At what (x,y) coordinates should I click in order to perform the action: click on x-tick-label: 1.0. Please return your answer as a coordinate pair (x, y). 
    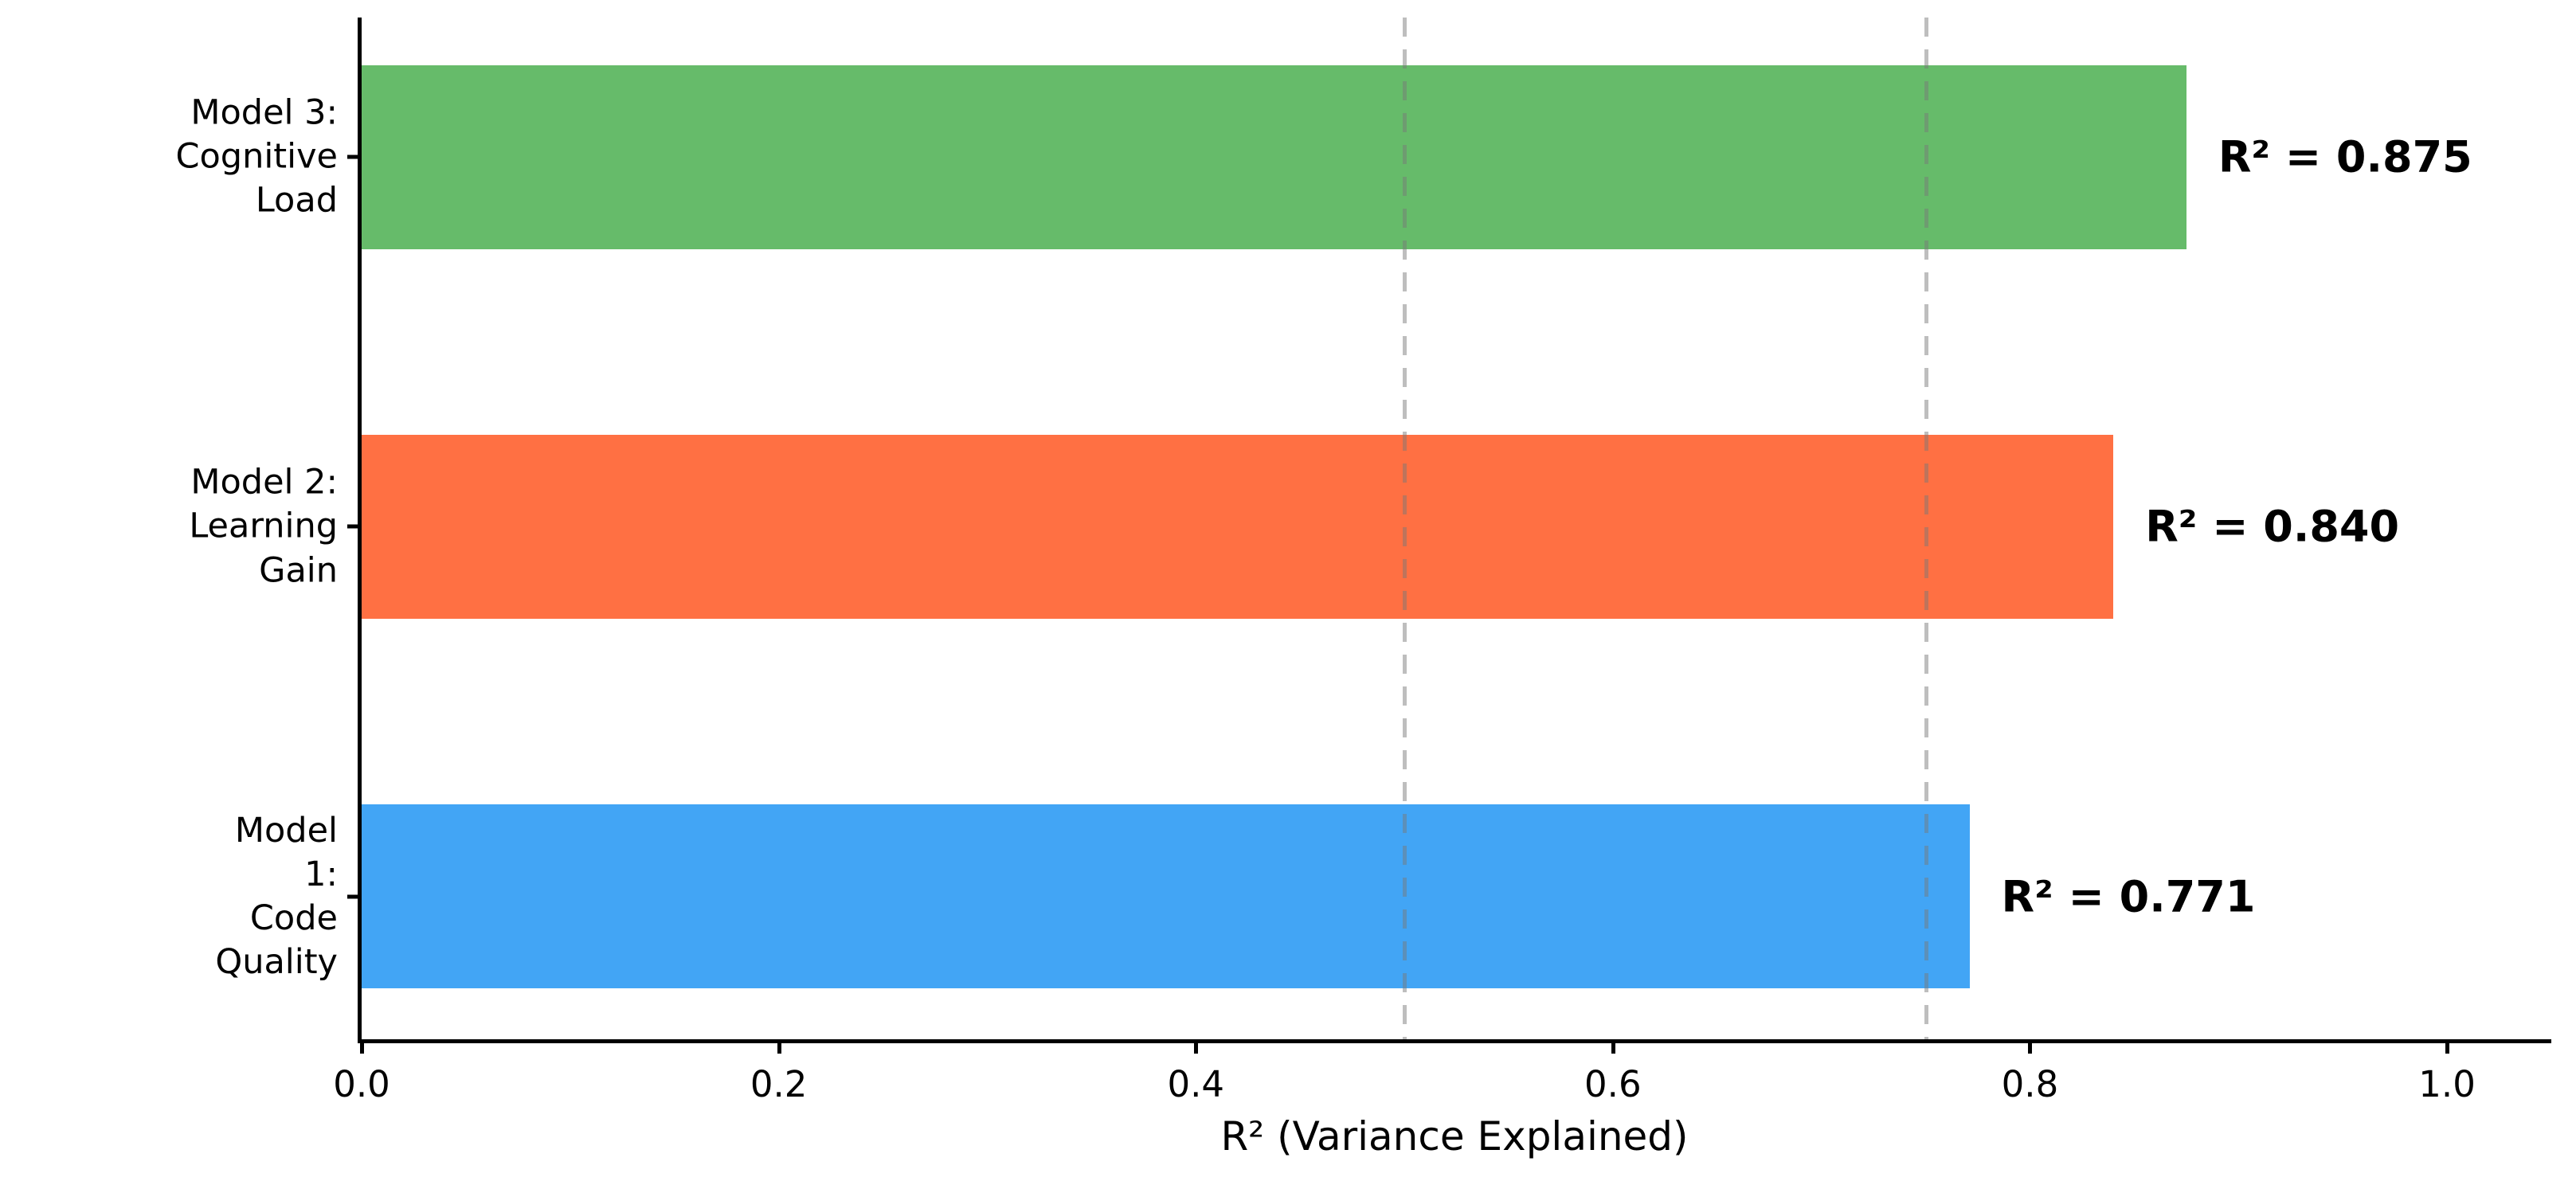
    Looking at the image, I should click on (2447, 1084).